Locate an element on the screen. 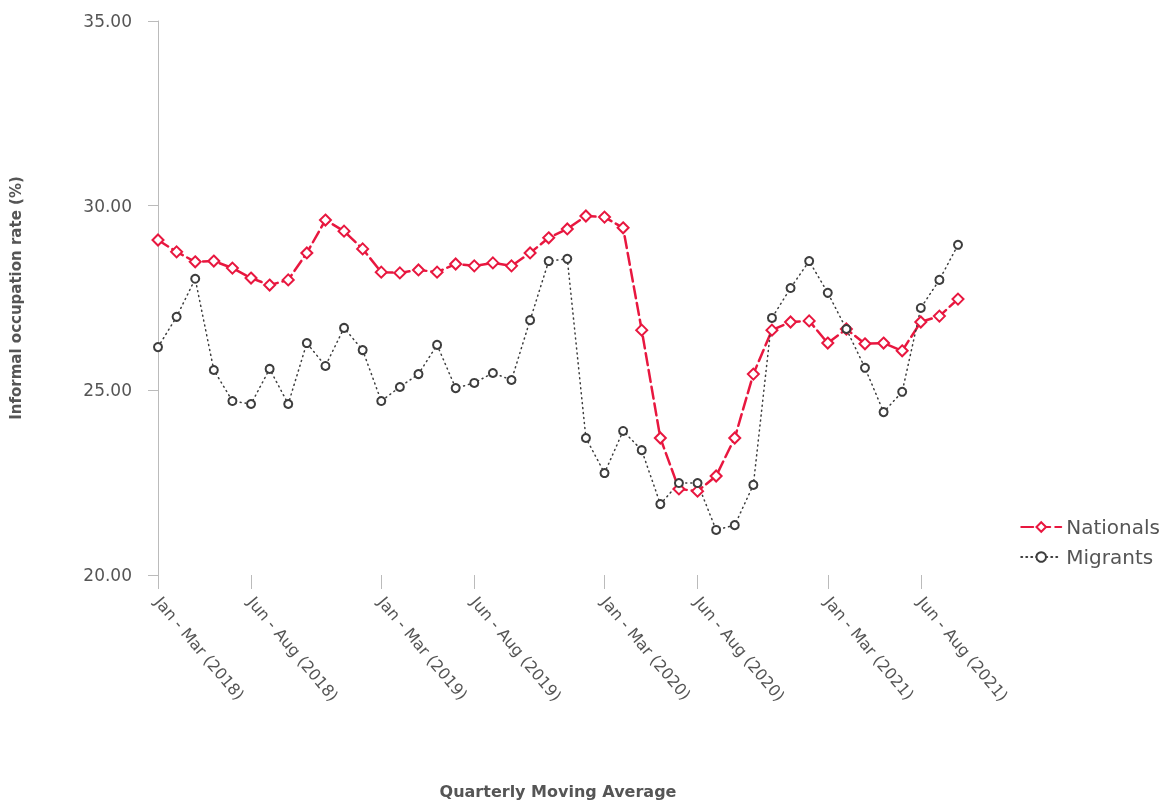 The height and width of the screenshot is (805, 1170). y-tick-label: 30.00 is located at coordinates (107, 205).